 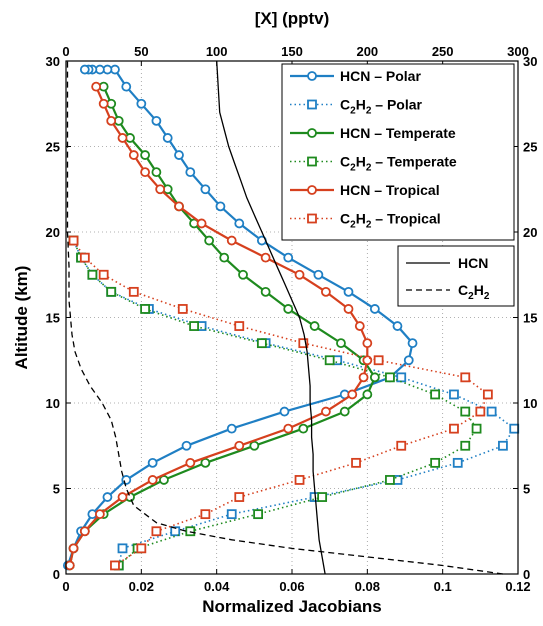 I want to click on legend-box-concentration, so click(x=456, y=276).